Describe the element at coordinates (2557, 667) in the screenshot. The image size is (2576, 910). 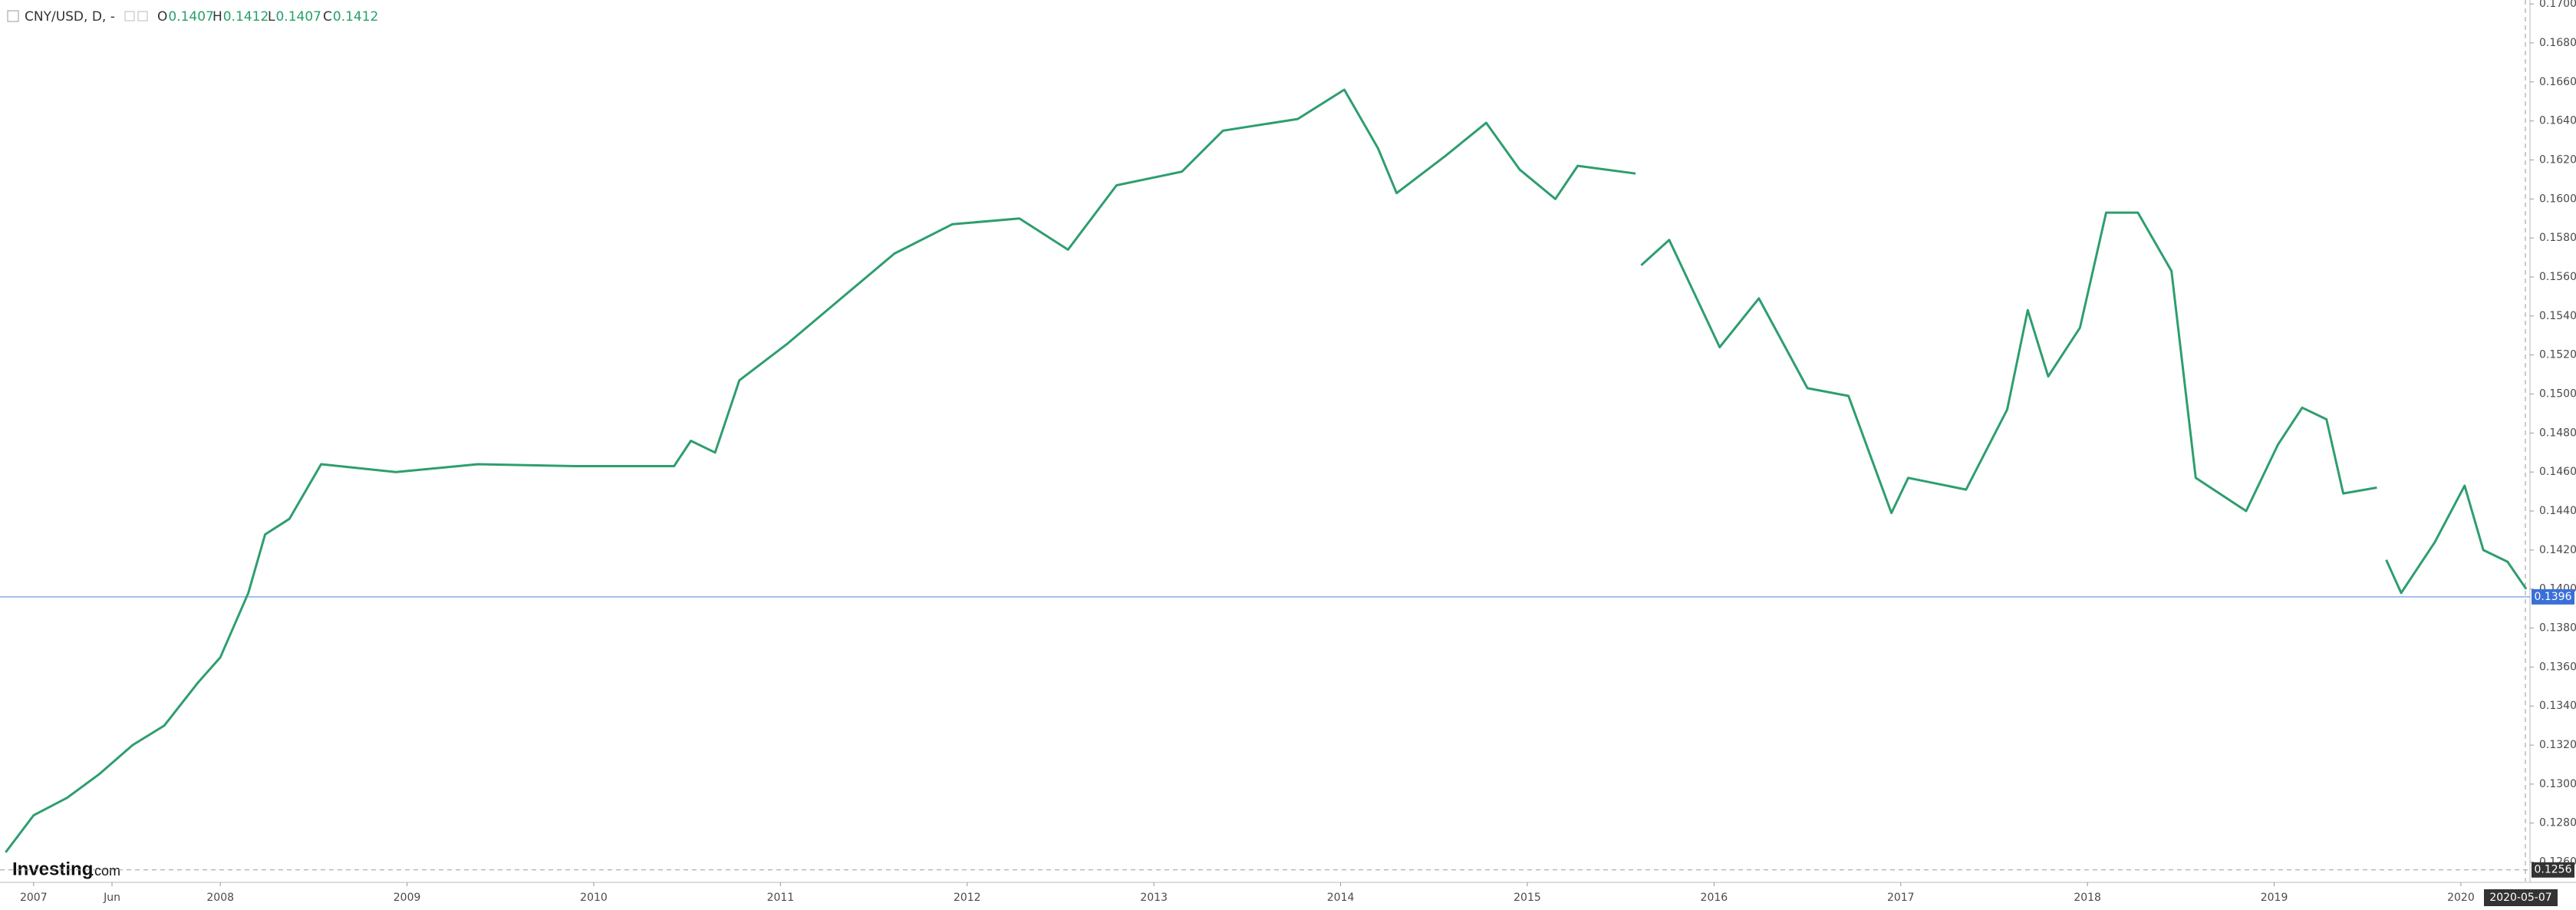
I see `y-tick-label: 0.1360` at that location.